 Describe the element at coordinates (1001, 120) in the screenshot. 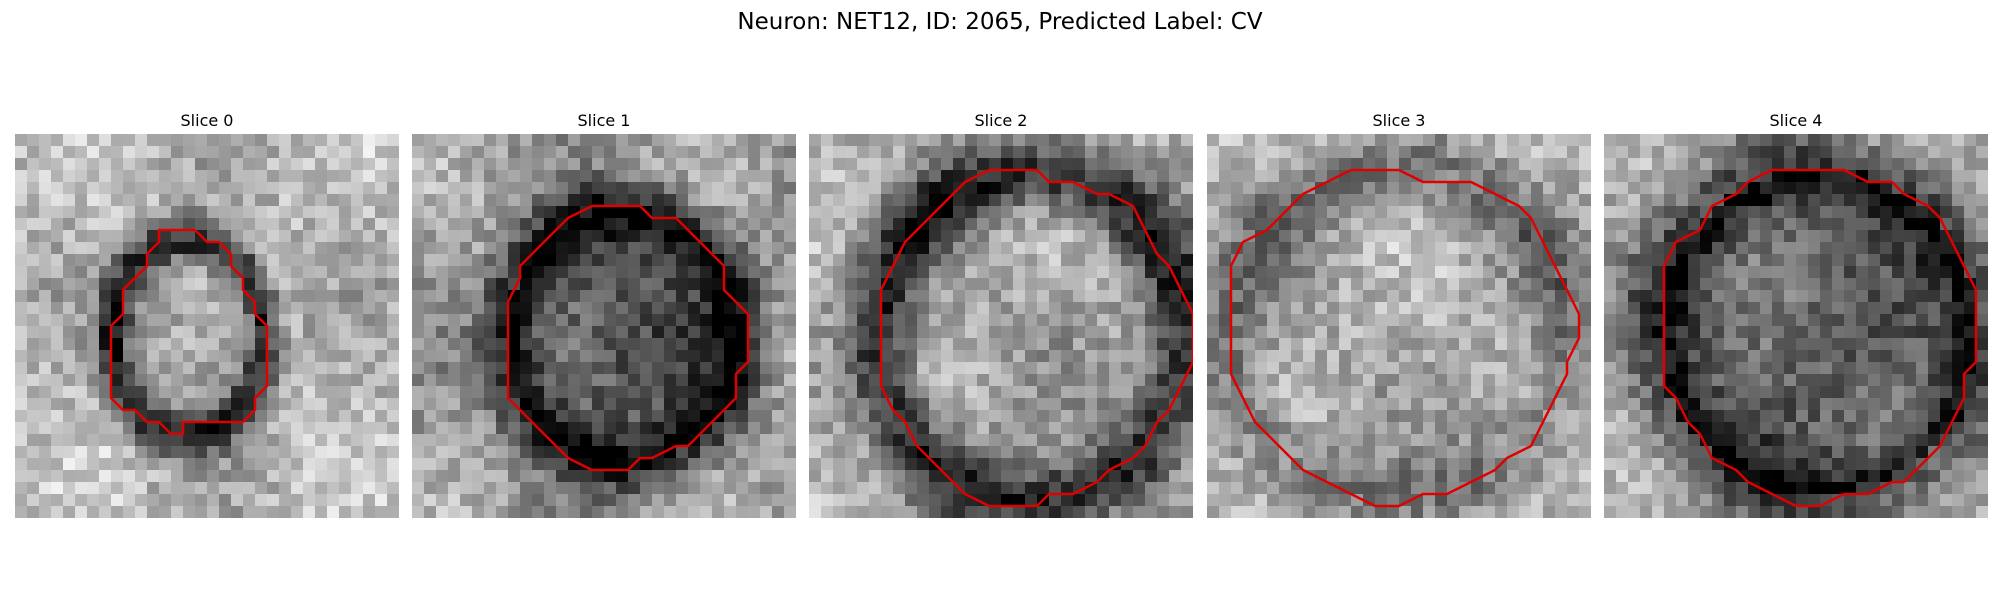

I see `slice-title: Slice 2` at that location.